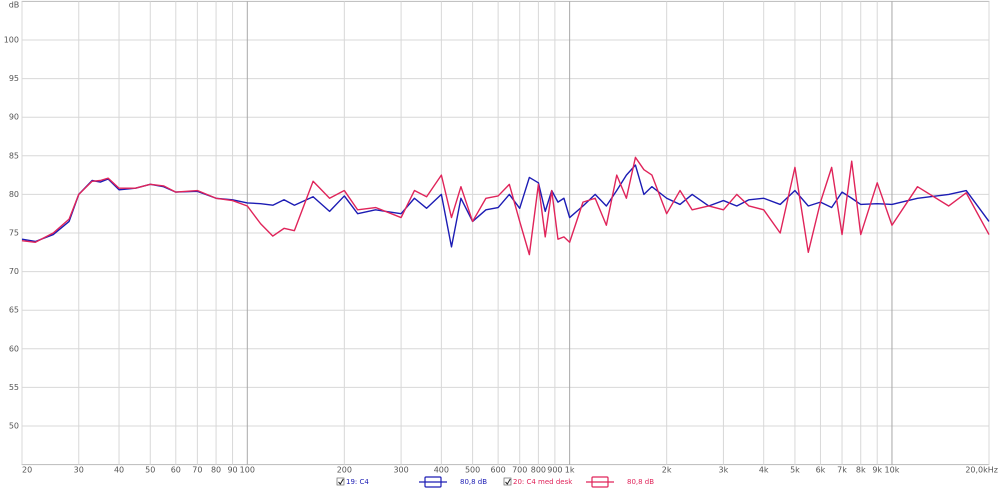 This screenshot has height=490, width=1000. Describe the element at coordinates (554, 470) in the screenshot. I see `x-tick-label: 900` at that location.